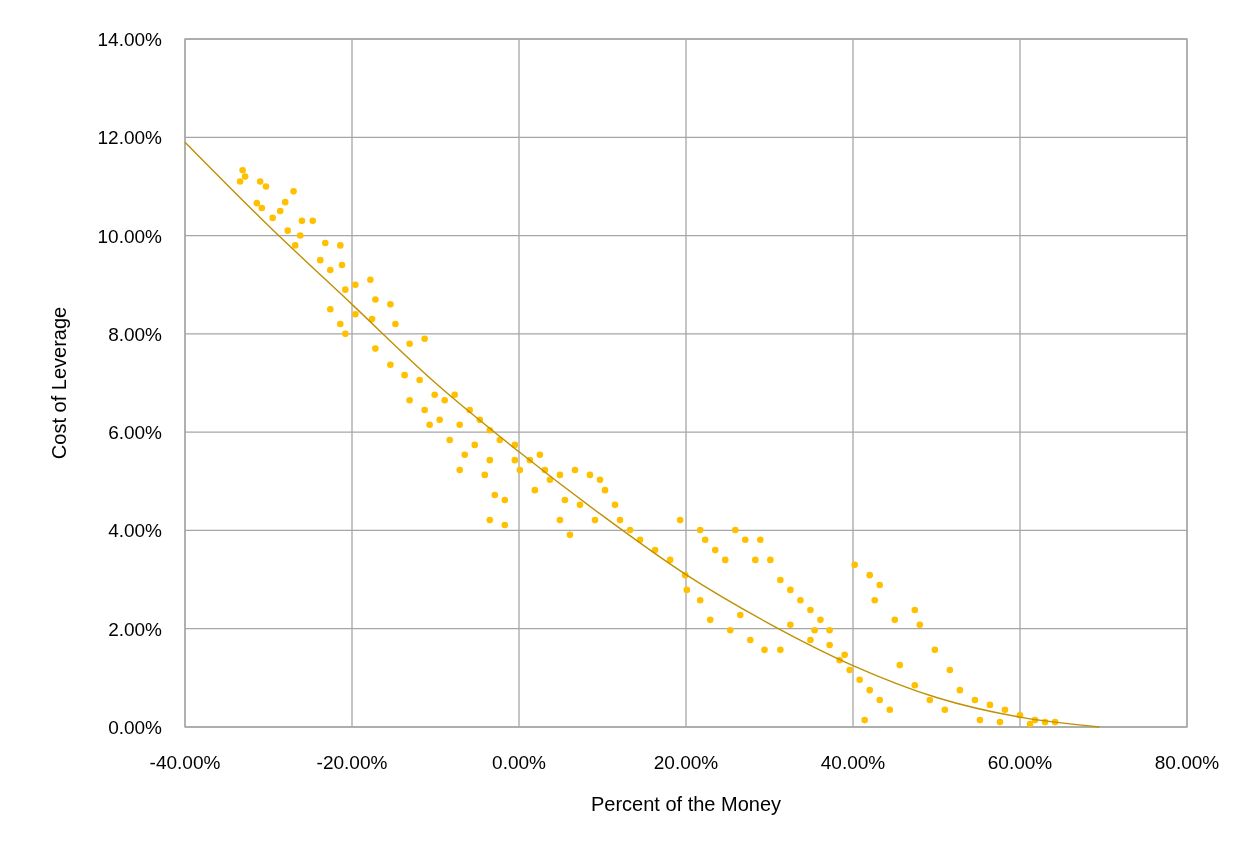 The height and width of the screenshot is (846, 1252). I want to click on y-tick-label: 10.00%, so click(130, 236).